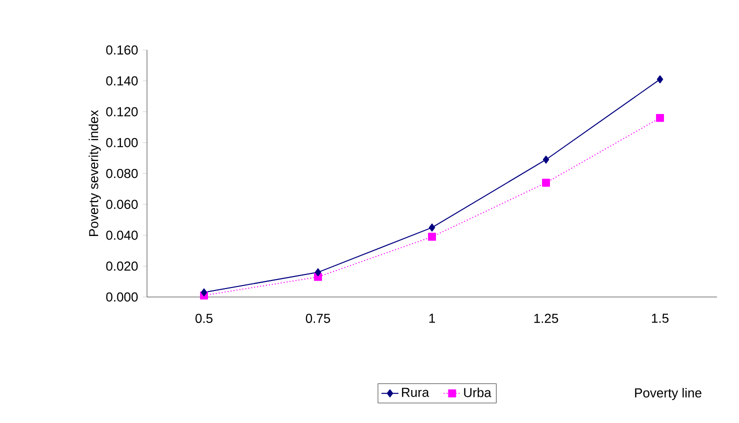  Describe the element at coordinates (122, 111) in the screenshot. I see `y-tick-label: 0.120` at that location.